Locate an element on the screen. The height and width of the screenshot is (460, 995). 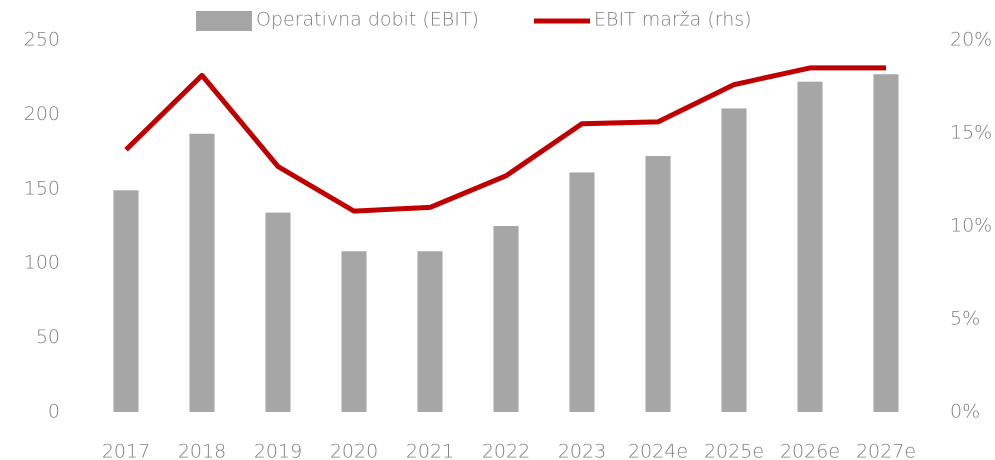
x-tick-label: 2025e is located at coordinates (734, 450).